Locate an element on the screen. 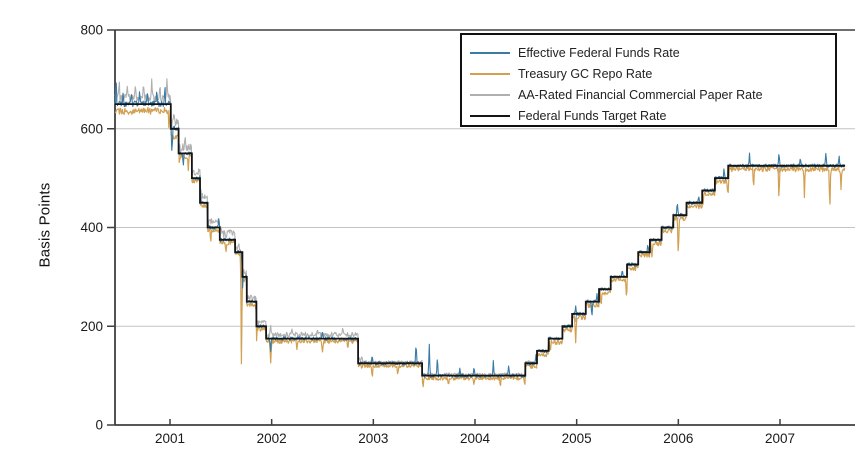  legend-label: Federal Funds Target Rate is located at coordinates (592, 115).